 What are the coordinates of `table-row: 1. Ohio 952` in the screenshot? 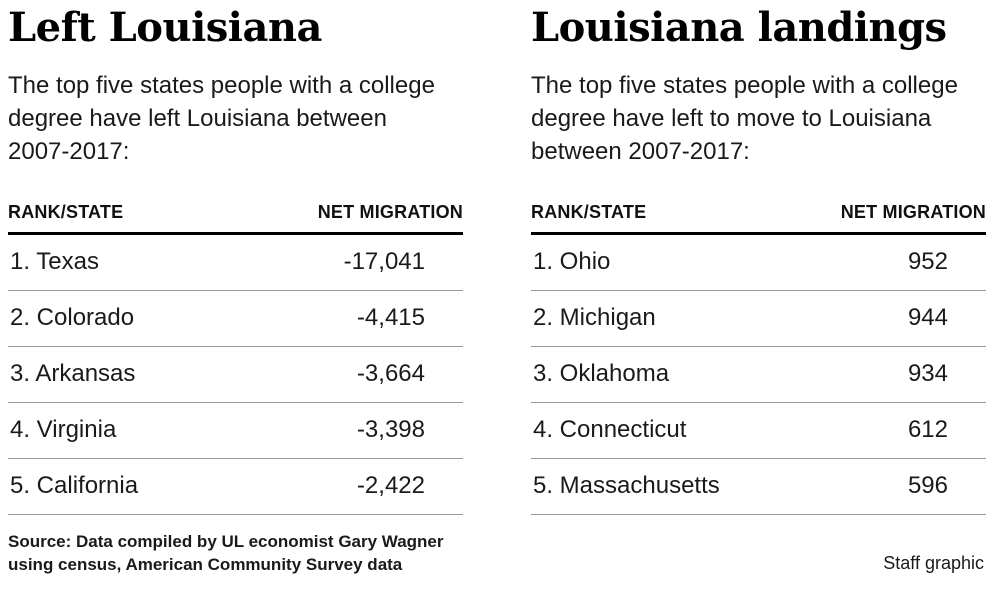 It's located at (758, 262).